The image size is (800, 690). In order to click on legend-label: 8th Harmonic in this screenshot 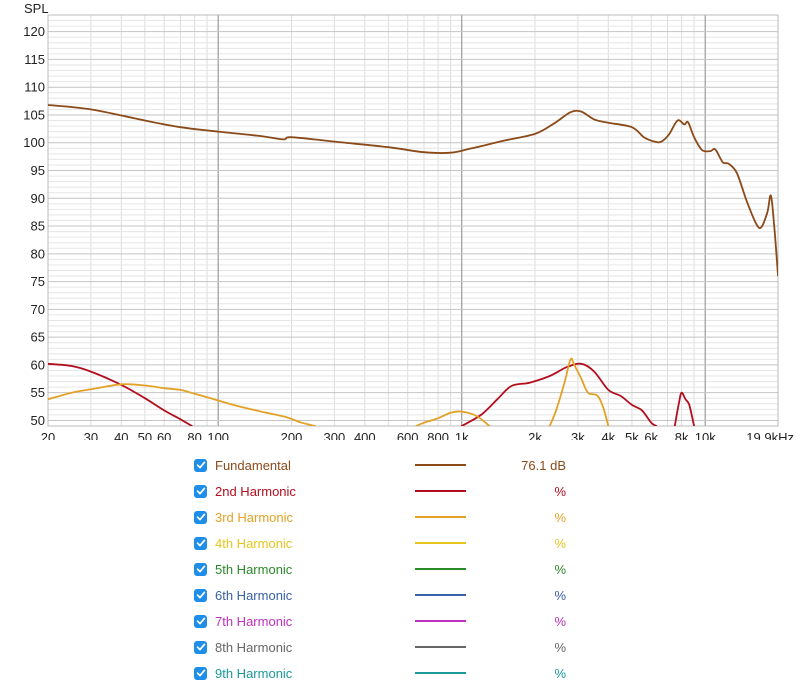, I will do `click(254, 647)`.